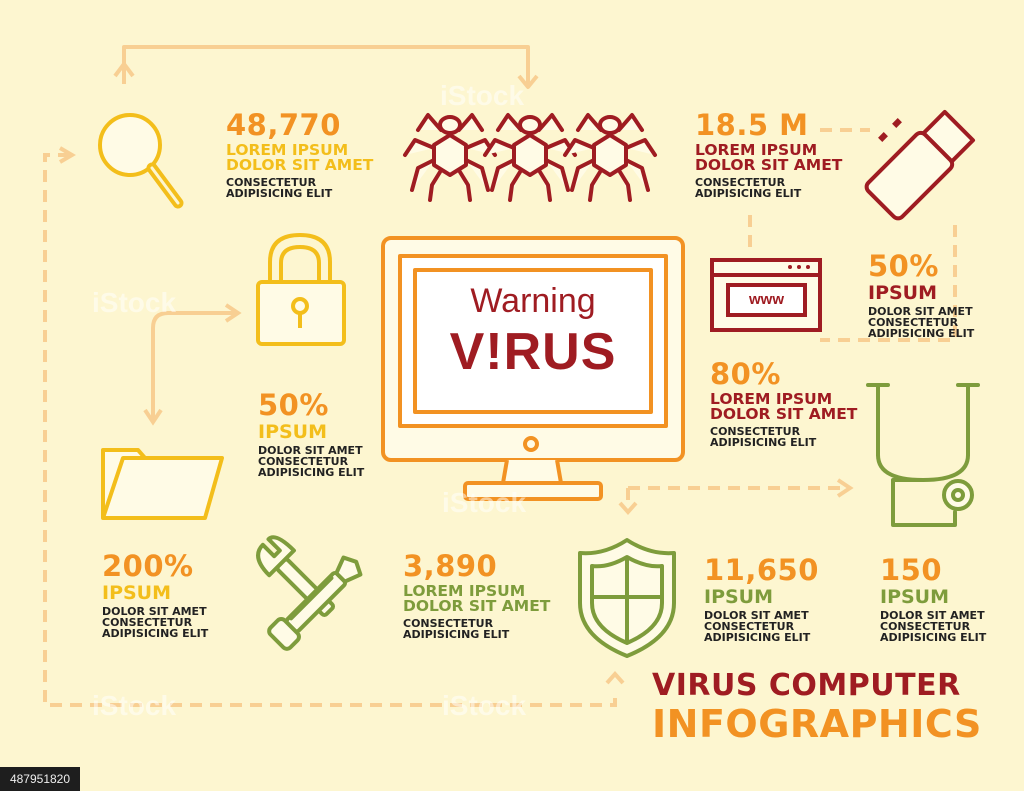  I want to click on browser-window-icon, so click(766, 295).